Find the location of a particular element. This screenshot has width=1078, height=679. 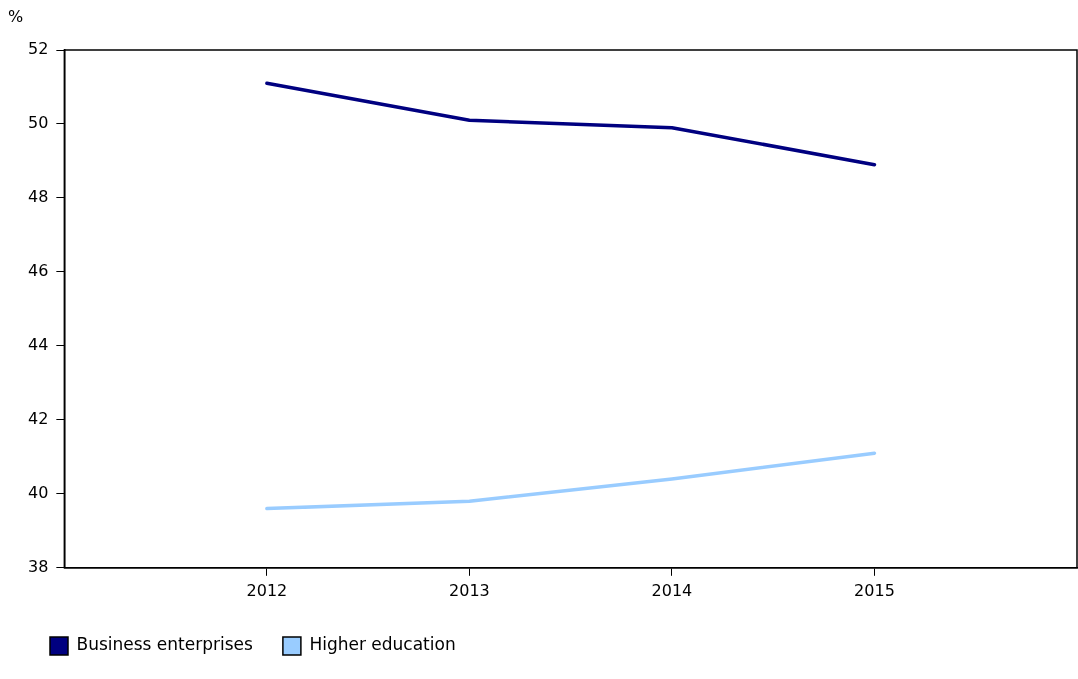

legend-label: Business enterprises is located at coordinates (165, 644).